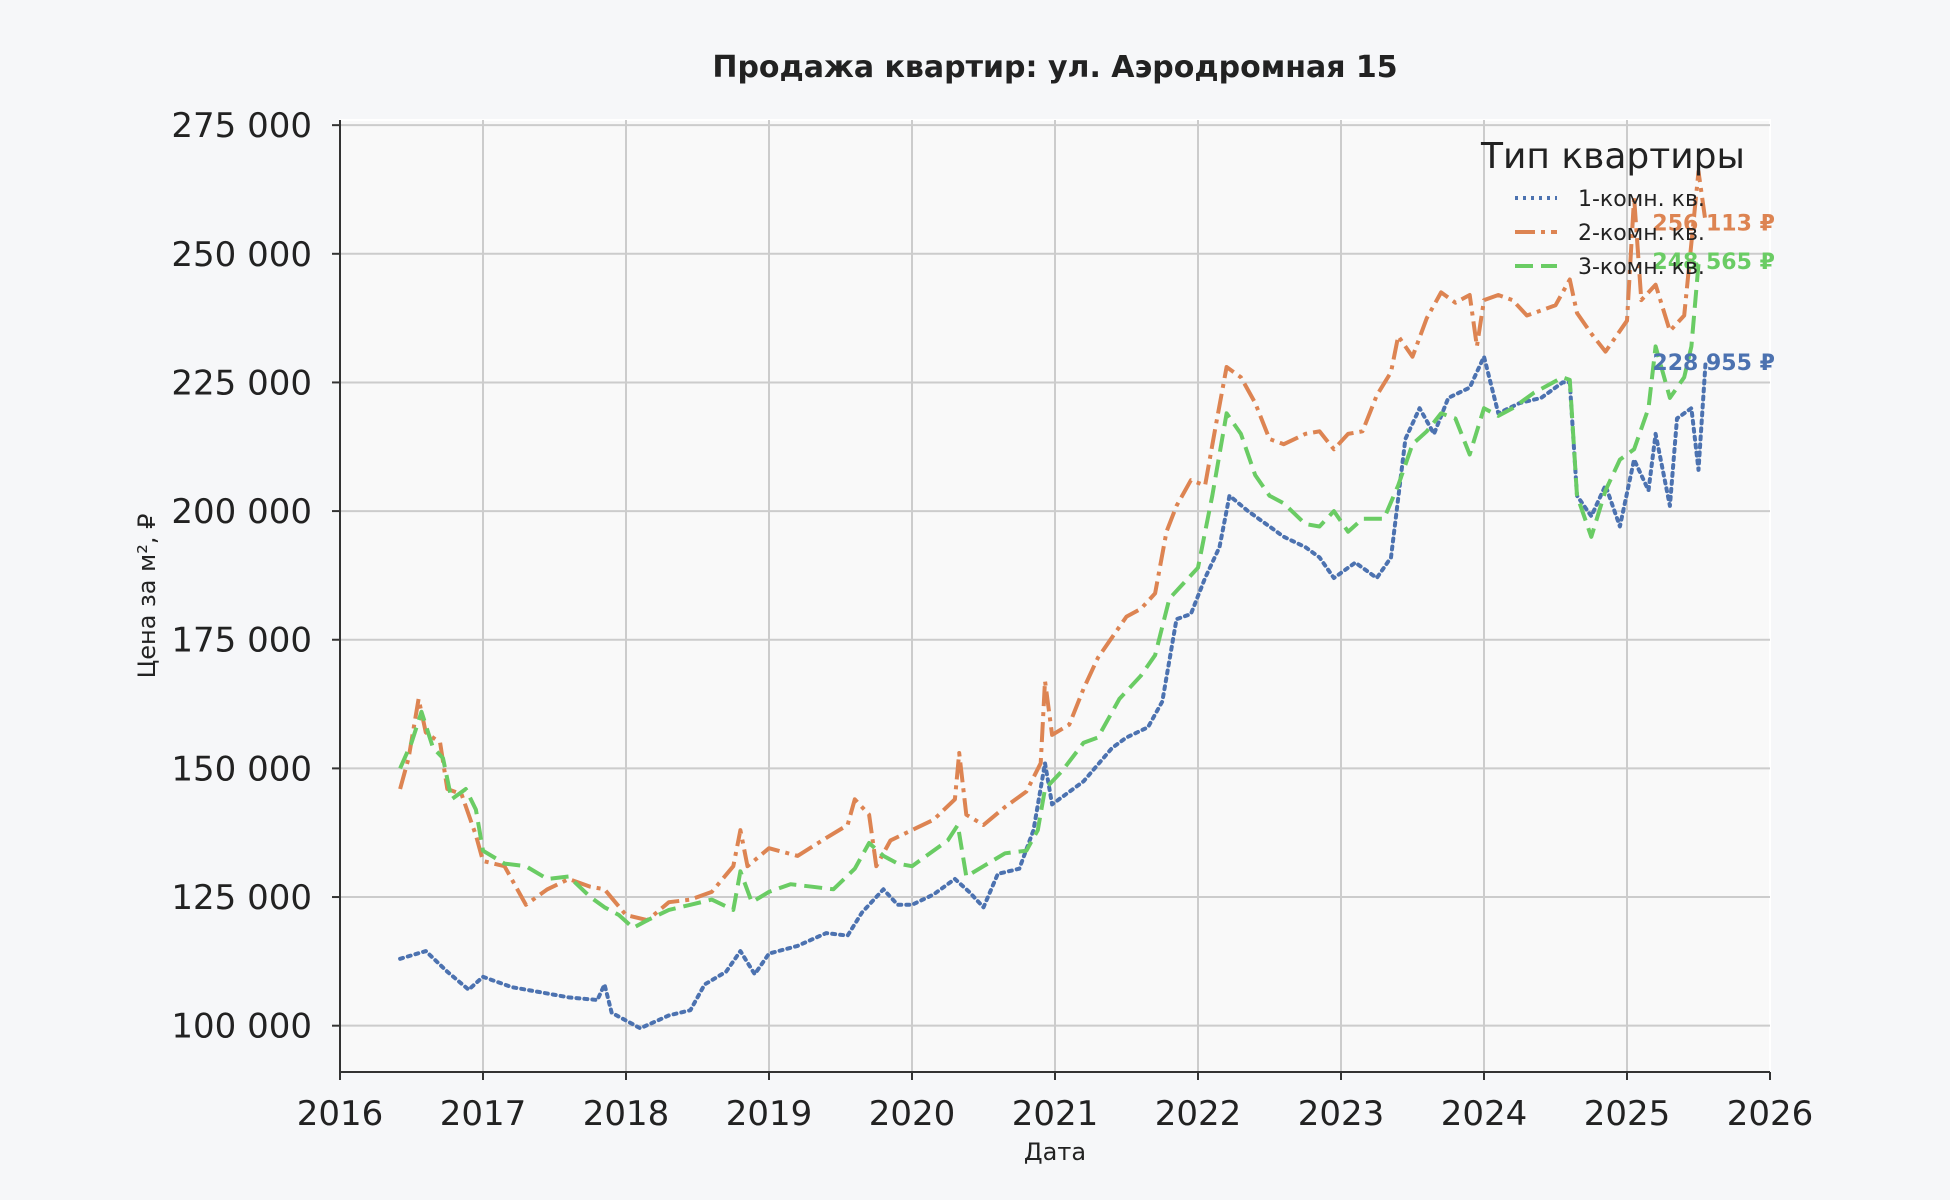 The width and height of the screenshot is (1950, 1200). I want to click on legend-item: 3-комн. кв., so click(1610, 267).